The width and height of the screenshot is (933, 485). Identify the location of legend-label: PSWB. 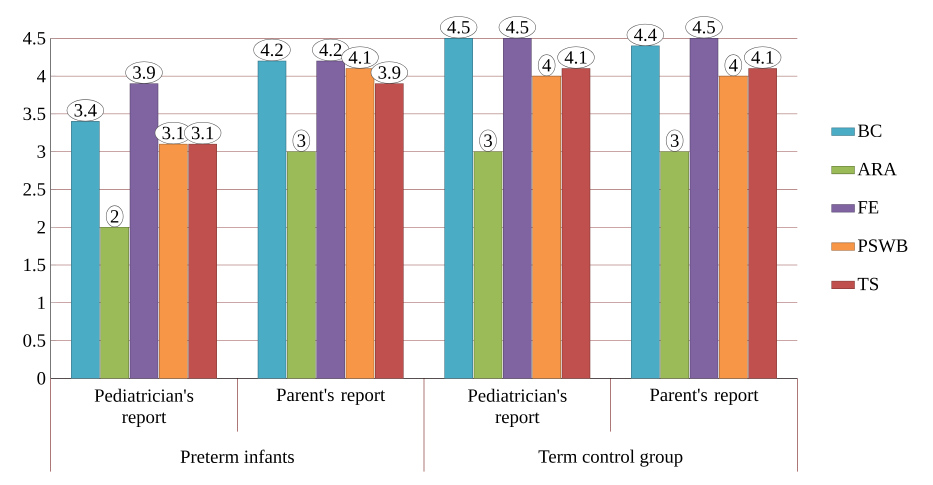
(883, 245).